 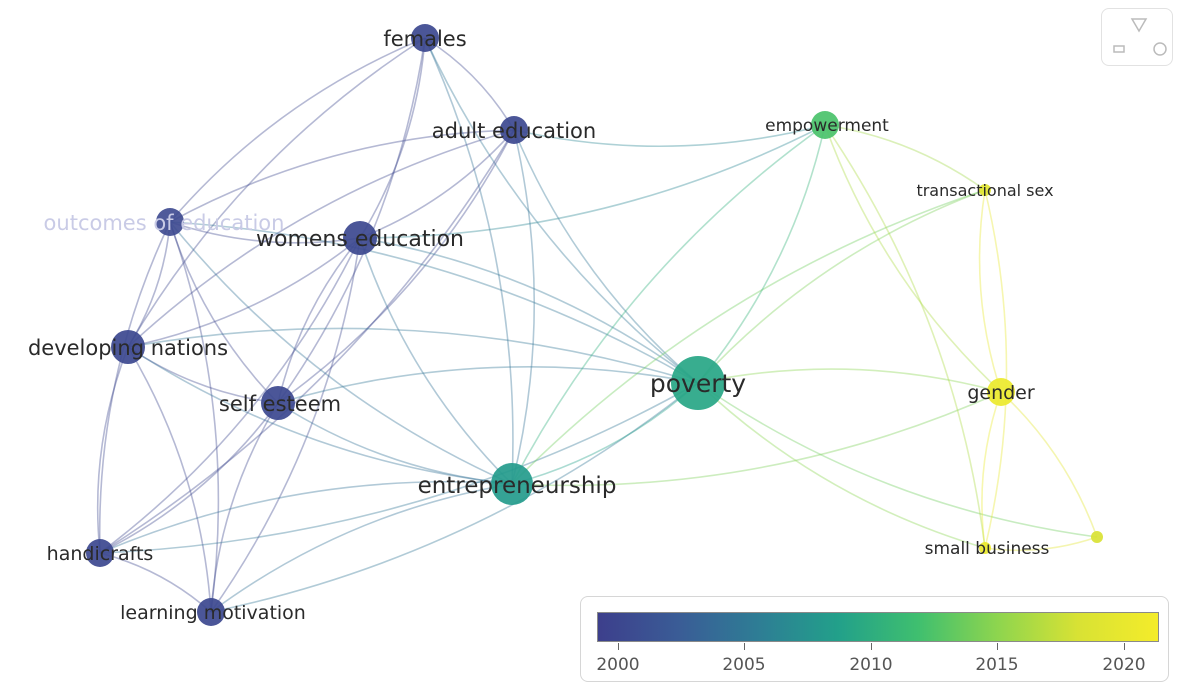 I want to click on node-label-poverty: poverty, so click(x=698, y=383).